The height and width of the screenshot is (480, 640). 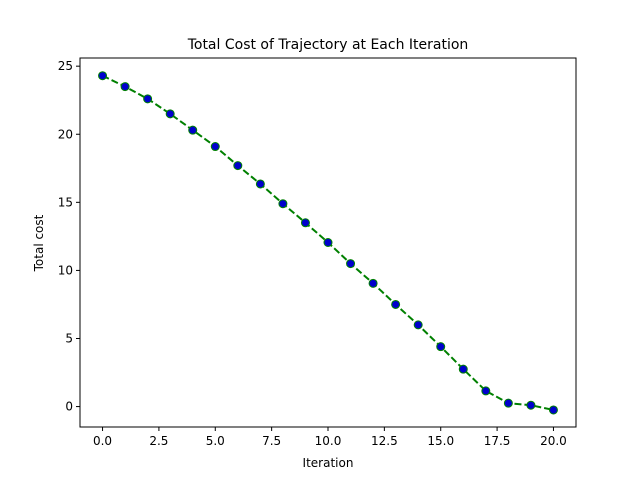 What do you see at coordinates (69, 338) in the screenshot?
I see `y-tick-label: 5` at bounding box center [69, 338].